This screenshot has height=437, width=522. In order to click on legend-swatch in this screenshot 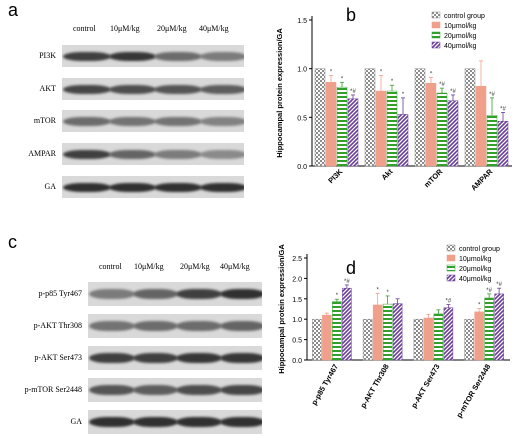, I will do `click(436, 45)`.